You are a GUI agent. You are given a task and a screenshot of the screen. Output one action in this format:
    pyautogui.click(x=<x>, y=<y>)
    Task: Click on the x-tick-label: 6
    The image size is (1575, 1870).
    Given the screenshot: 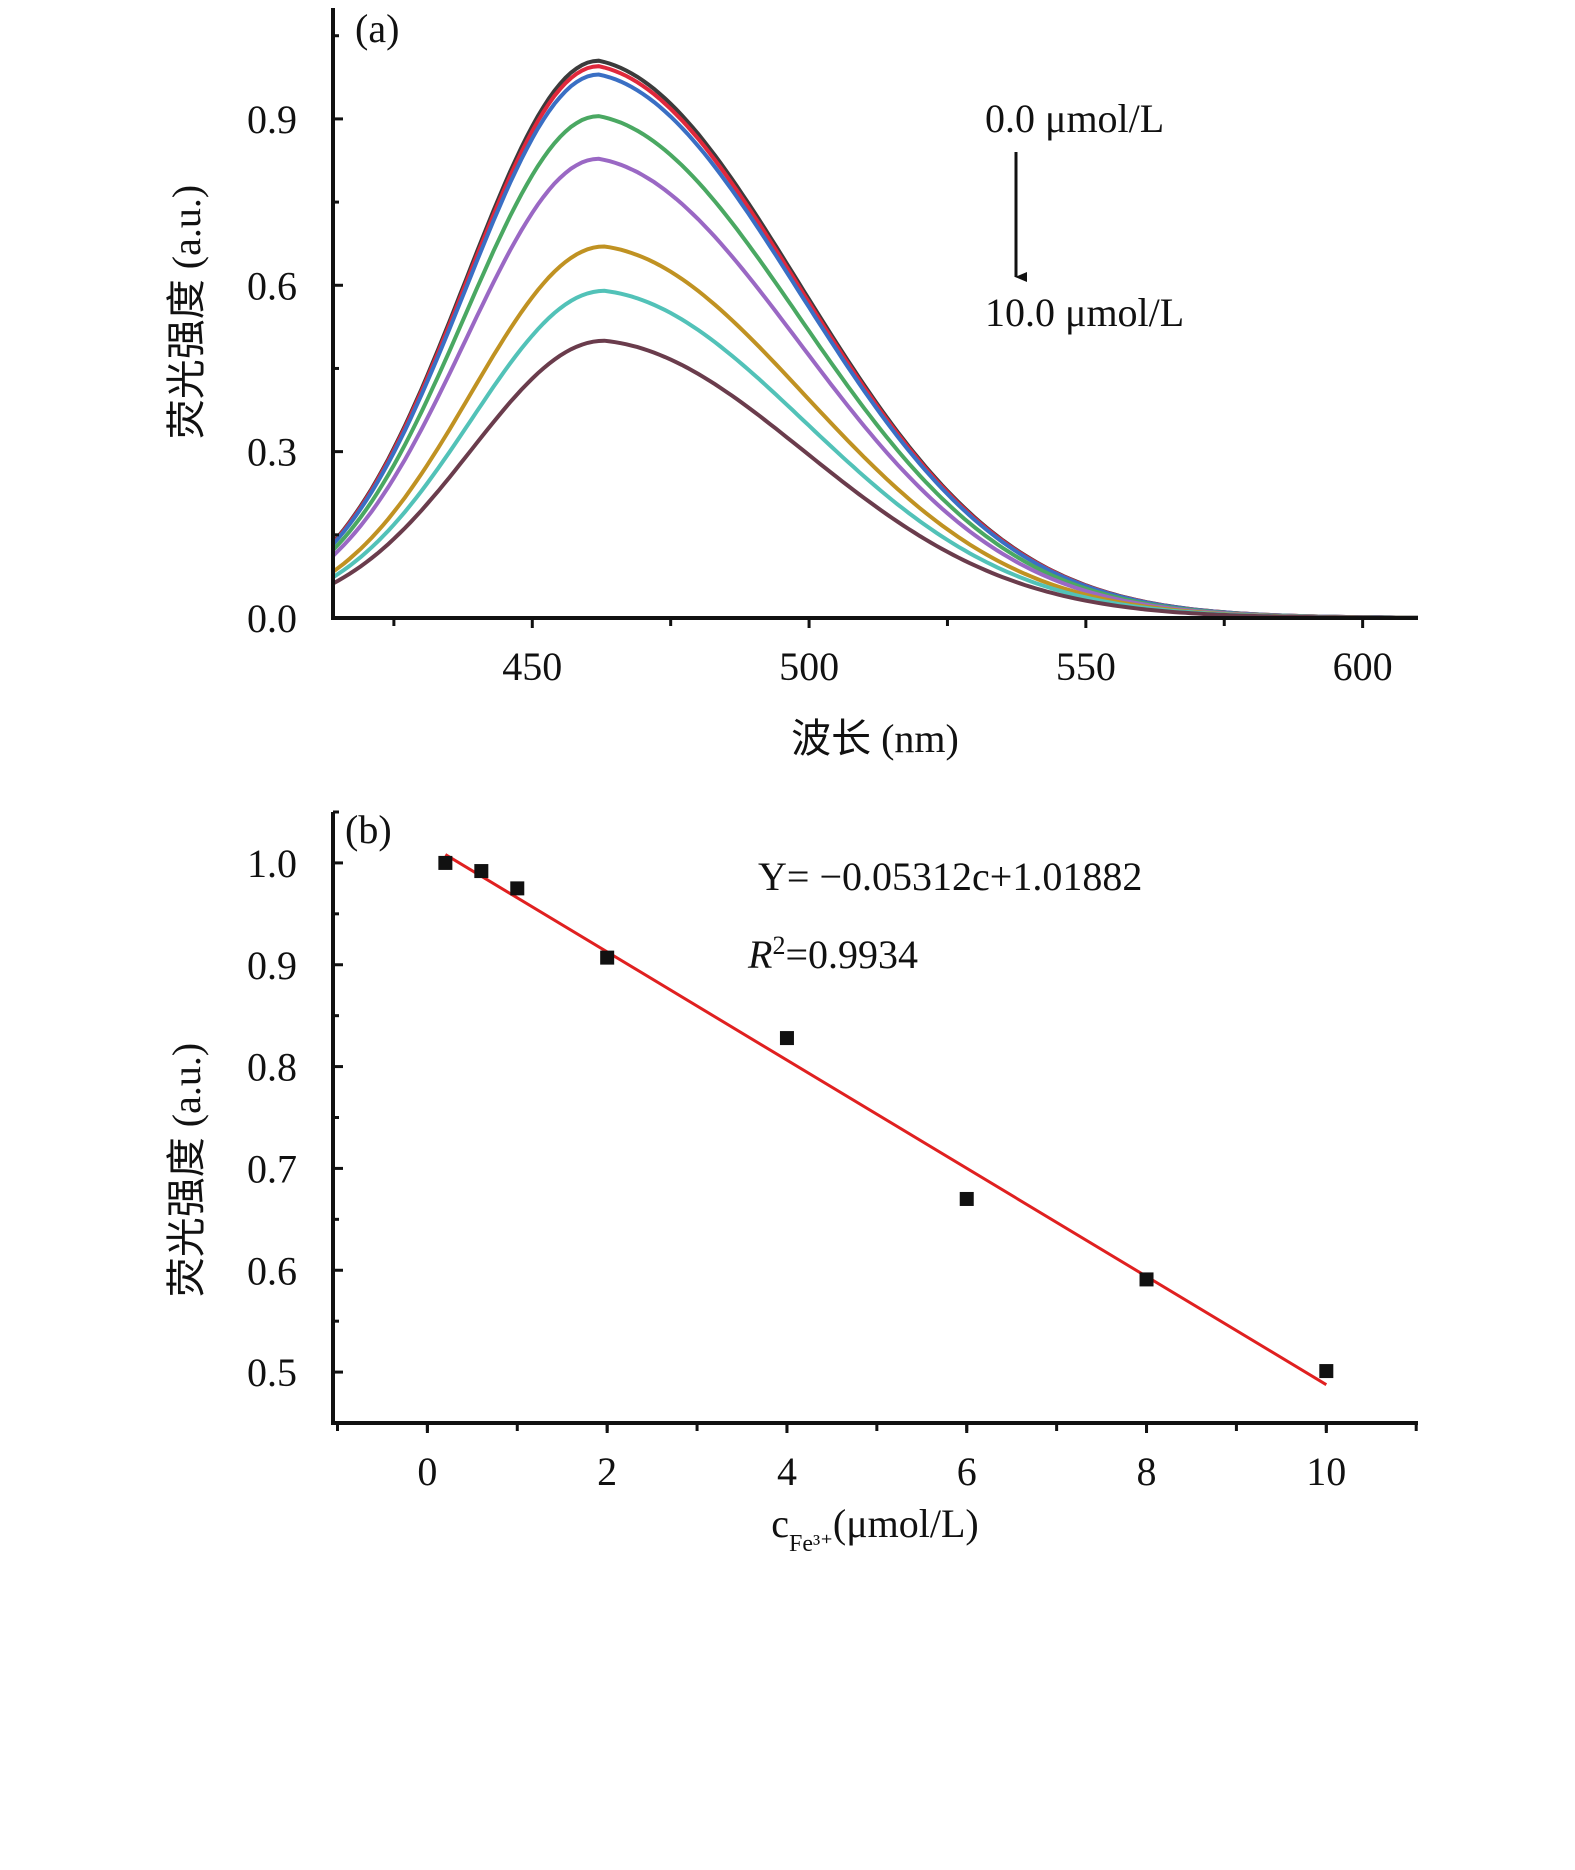 What is the action you would take?
    pyautogui.click(x=967, y=1471)
    